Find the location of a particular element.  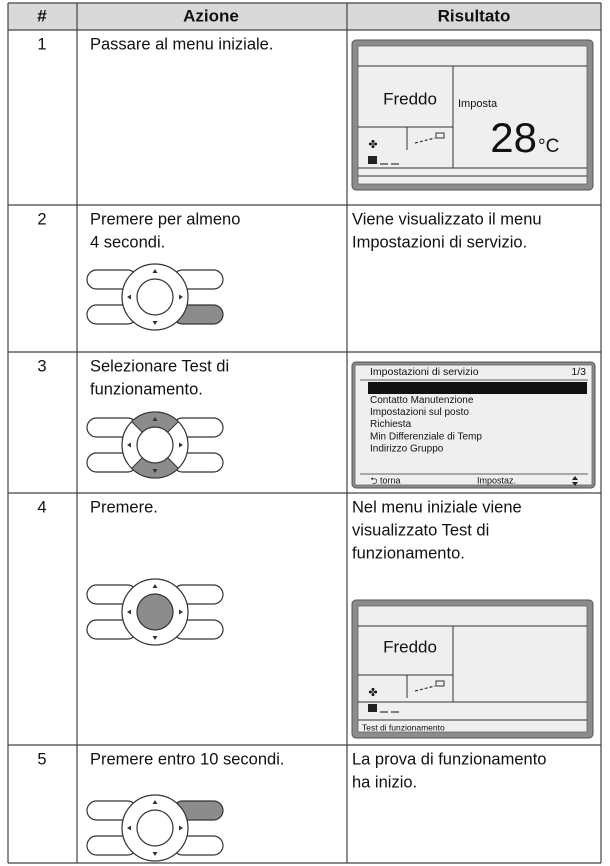

column-header: # is located at coordinates (42, 15).